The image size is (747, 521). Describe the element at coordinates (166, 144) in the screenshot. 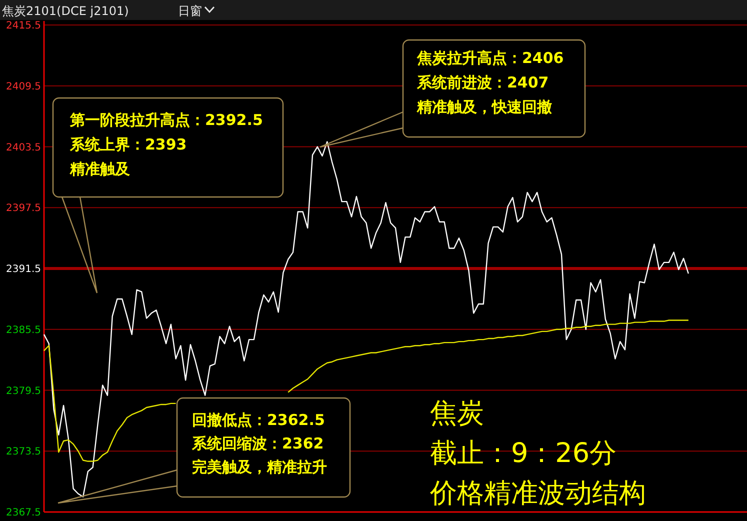

I see `annotation: 第一阶段拉升高点：2392.5 系统上界：2393 精准触及` at that location.